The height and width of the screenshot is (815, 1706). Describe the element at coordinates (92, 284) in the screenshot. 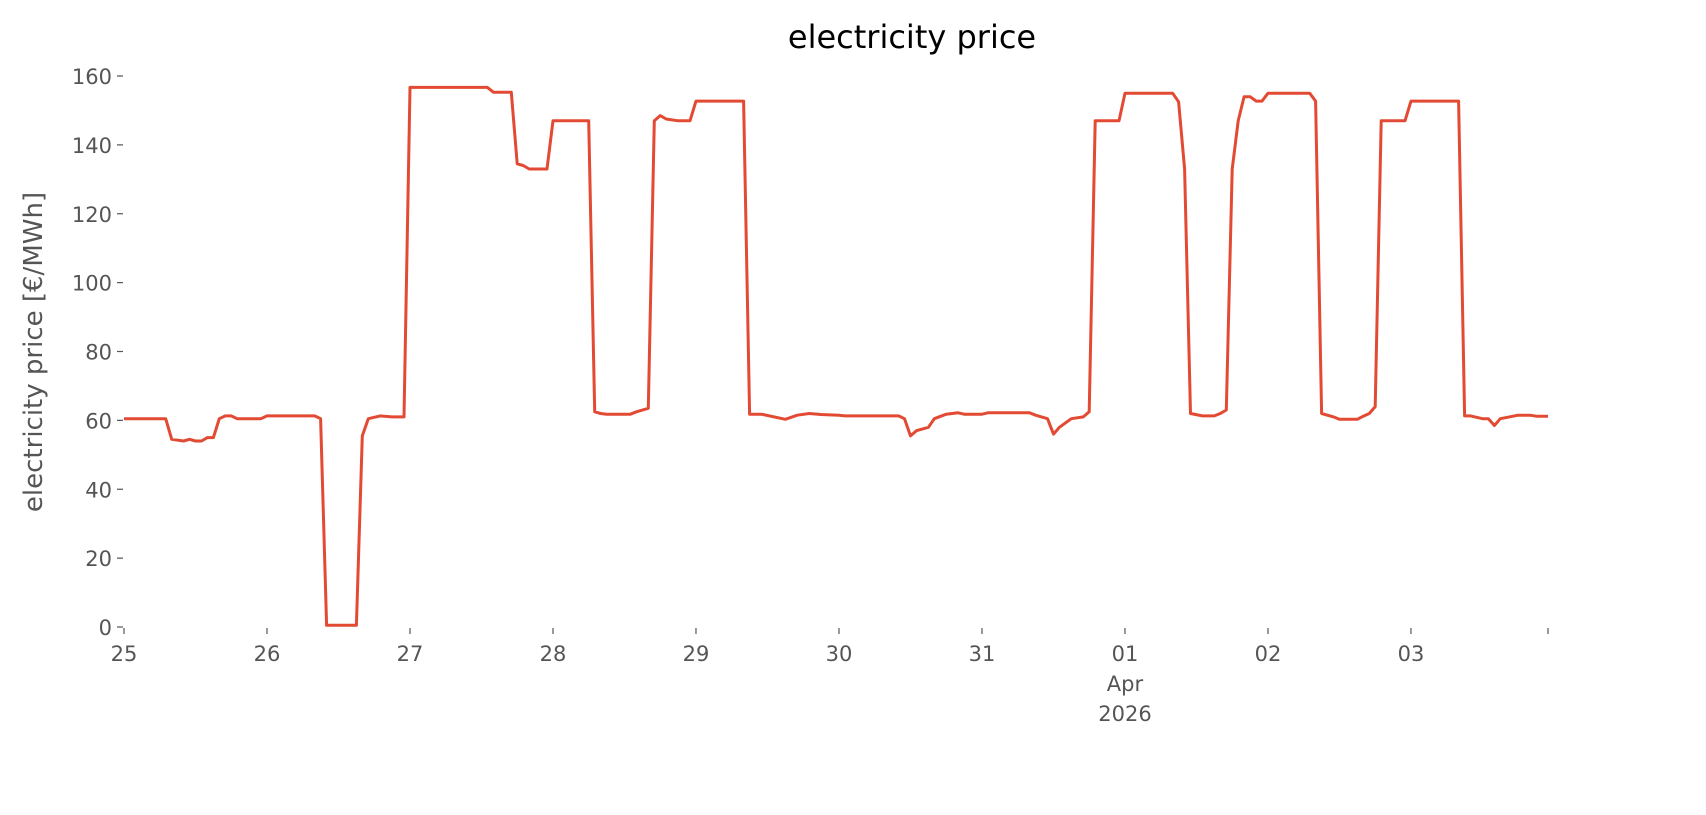

I see `y-tick-label: 100` at that location.